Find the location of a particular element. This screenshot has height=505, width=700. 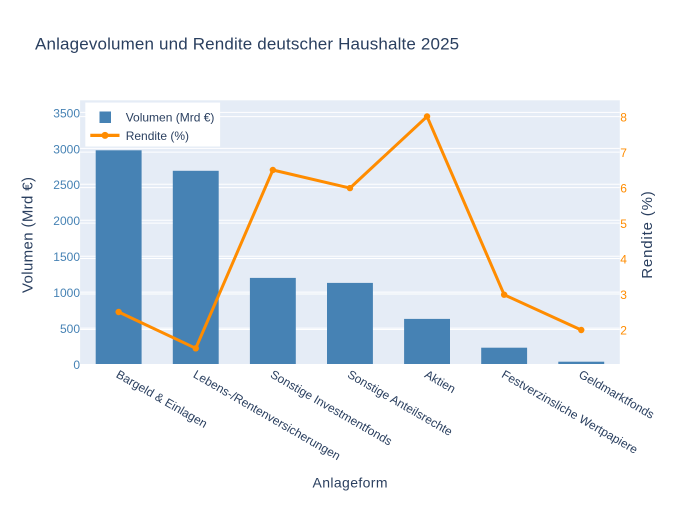

svg-text: 3000 is located at coordinates (66, 149).